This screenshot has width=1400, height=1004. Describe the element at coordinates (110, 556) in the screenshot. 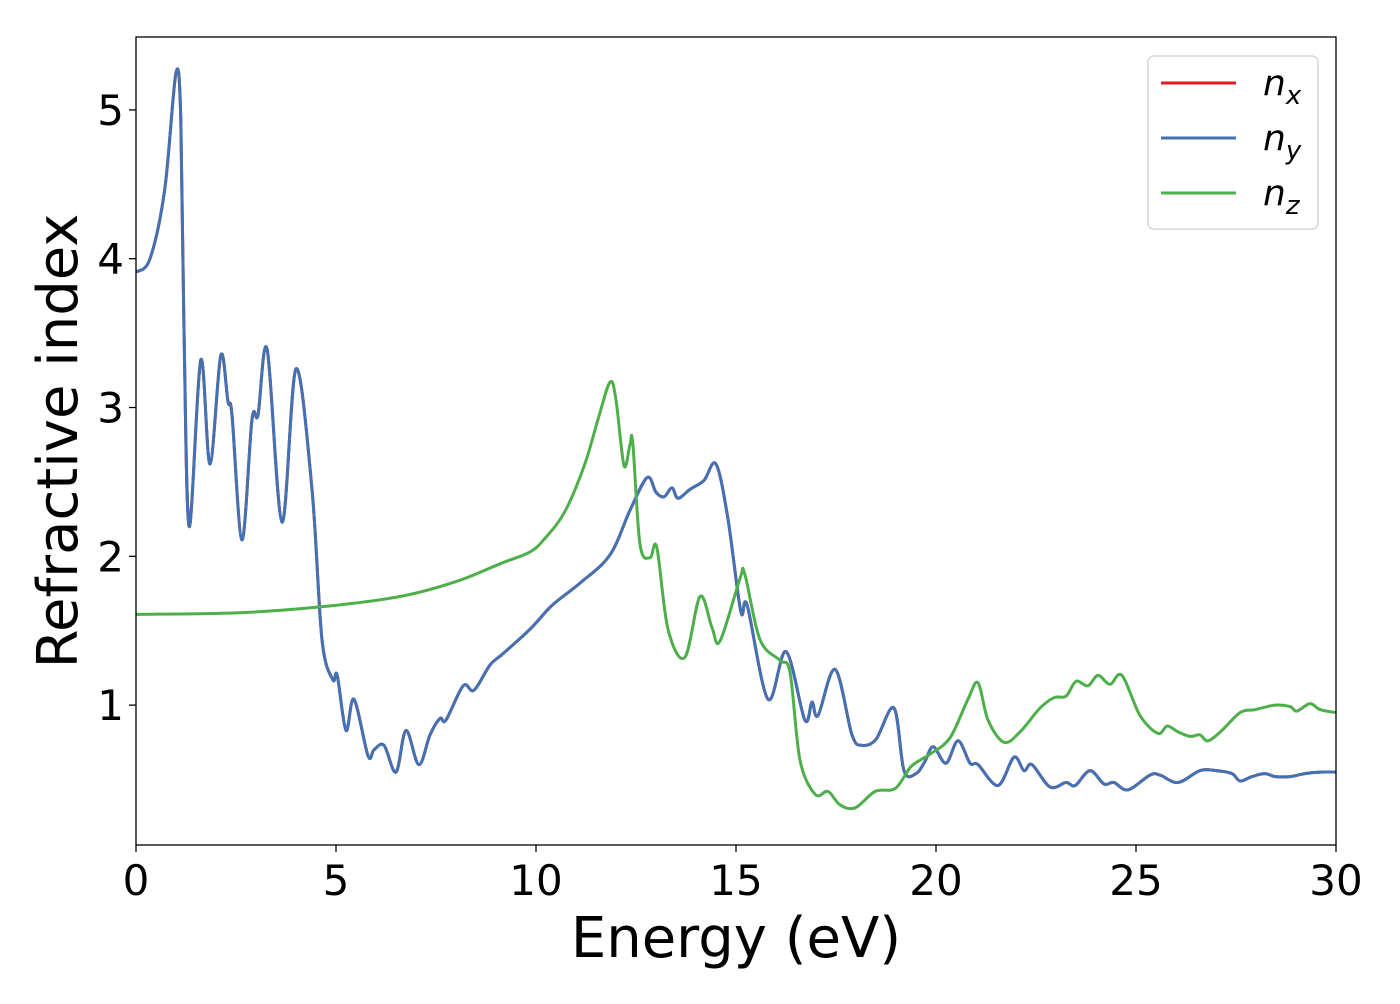

I see `y-tick-label: 2` at that location.